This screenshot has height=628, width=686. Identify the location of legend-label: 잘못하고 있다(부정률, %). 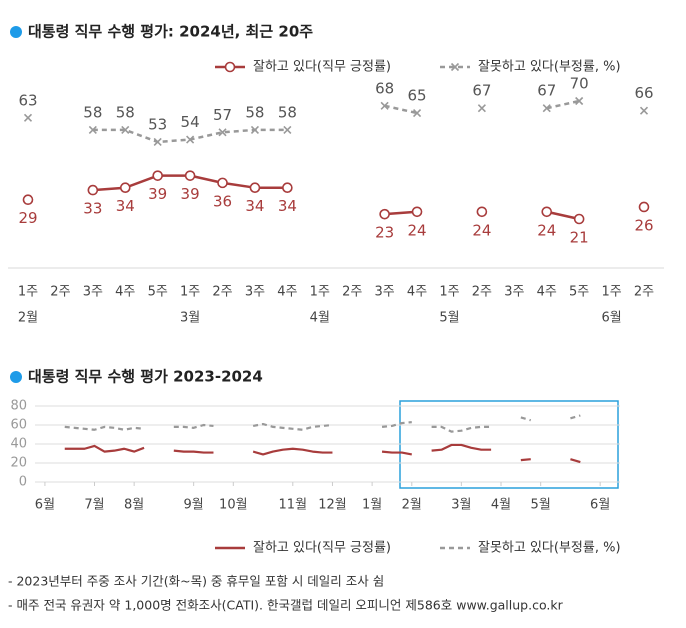
(549, 67).